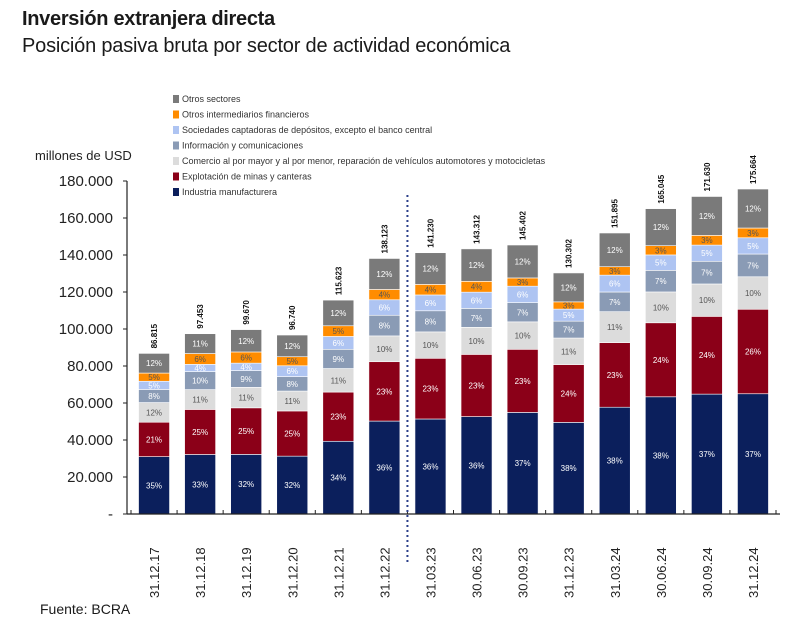  I want to click on bar-total-label: 145.402, so click(523, 225).